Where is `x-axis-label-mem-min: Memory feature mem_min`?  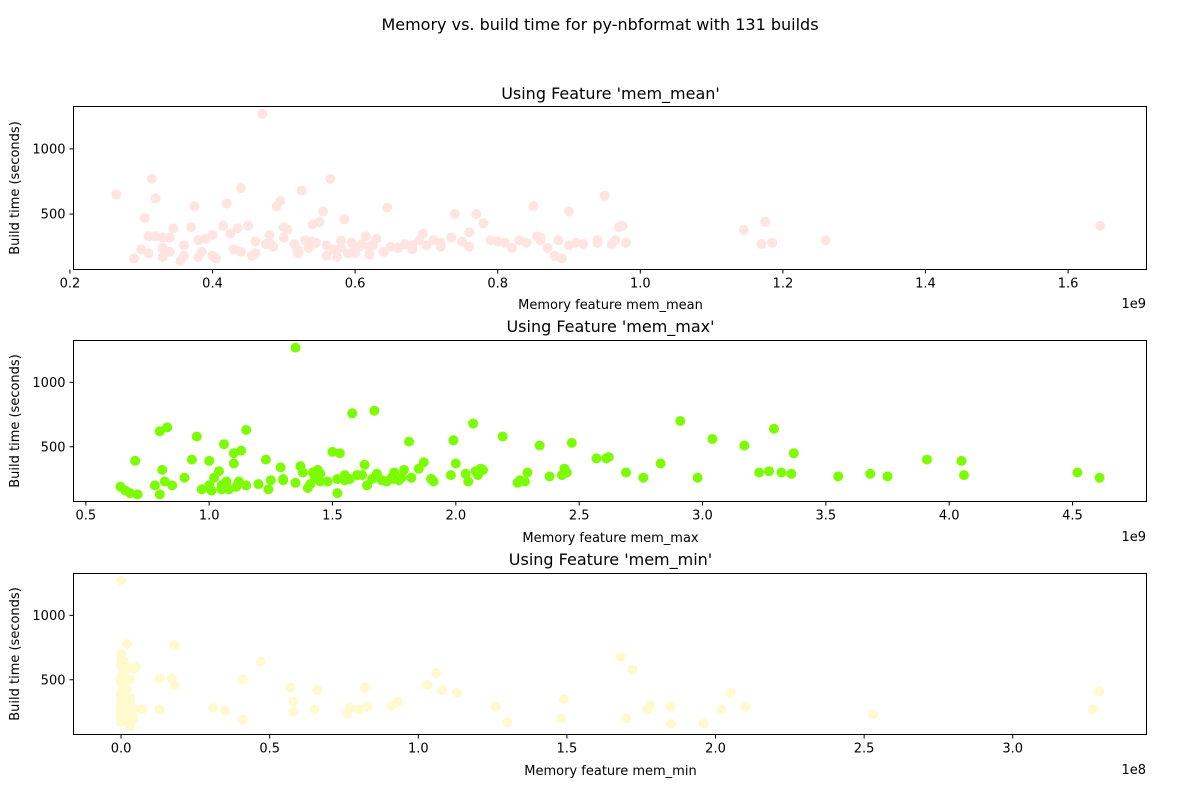
x-axis-label-mem-min: Memory feature mem_min is located at coordinates (610, 771).